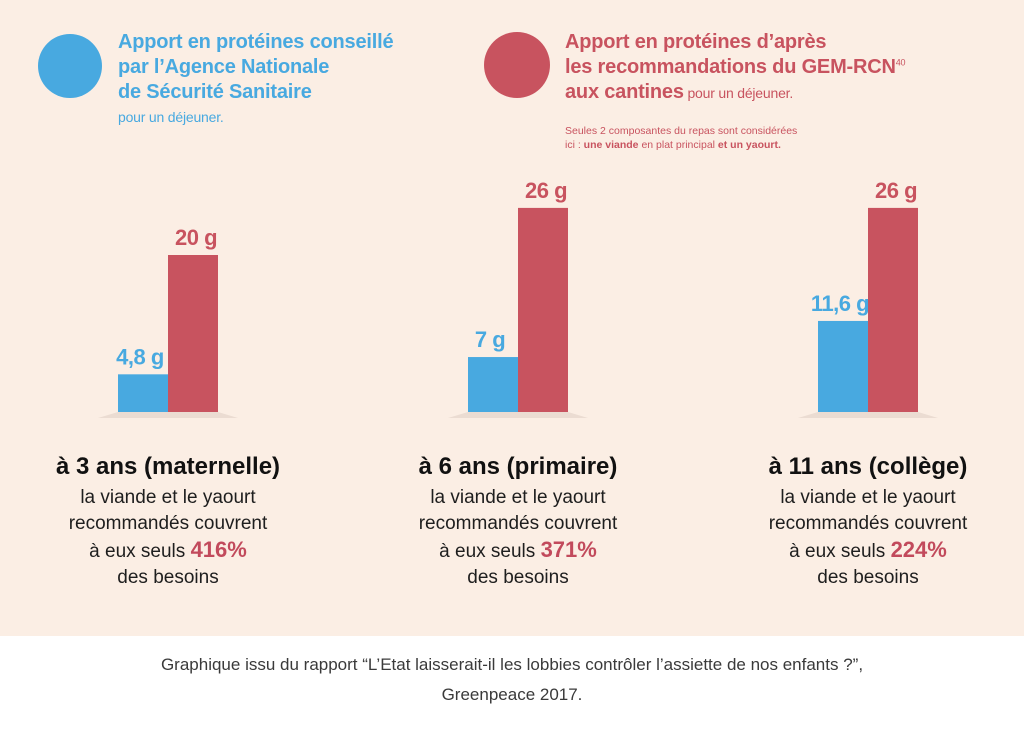 Image resolution: width=1024 pixels, height=732 pixels. Describe the element at coordinates (918, 549) in the screenshot. I see `group-11ans-percent: 224%` at that location.